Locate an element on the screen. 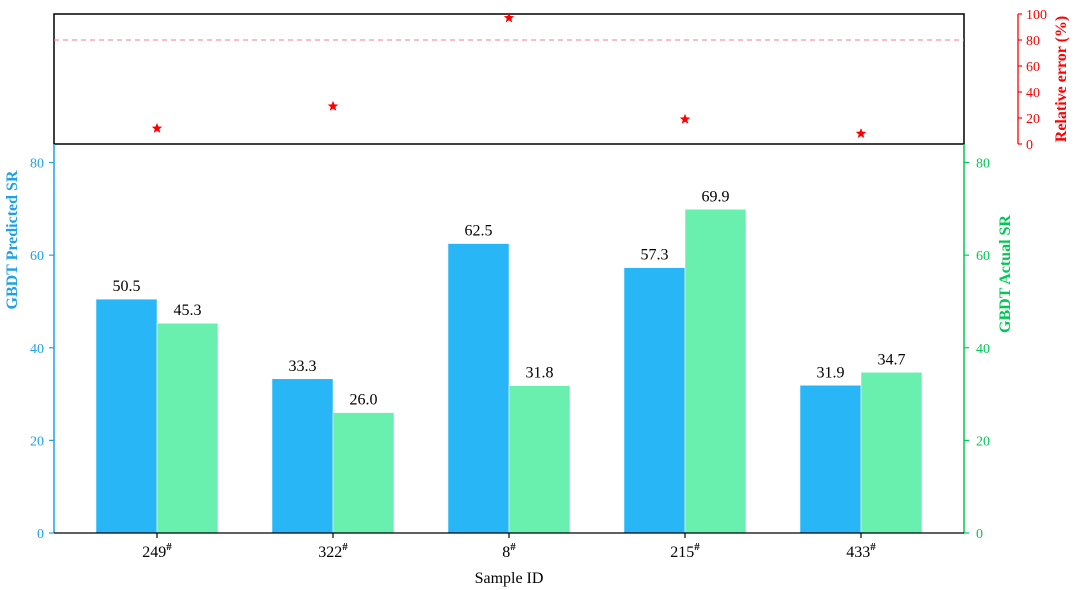 This screenshot has width=1080, height=590. value-label-predicted-249: 50.5 is located at coordinates (127, 286).